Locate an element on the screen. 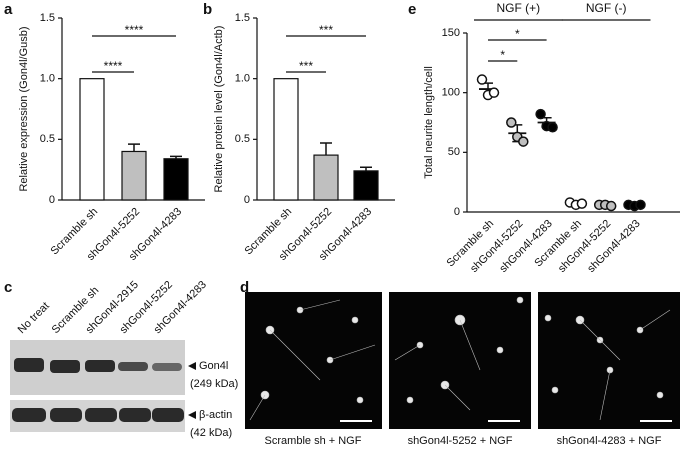 This screenshot has width=685, height=458. band-size: (42 kDa) is located at coordinates (211, 433).